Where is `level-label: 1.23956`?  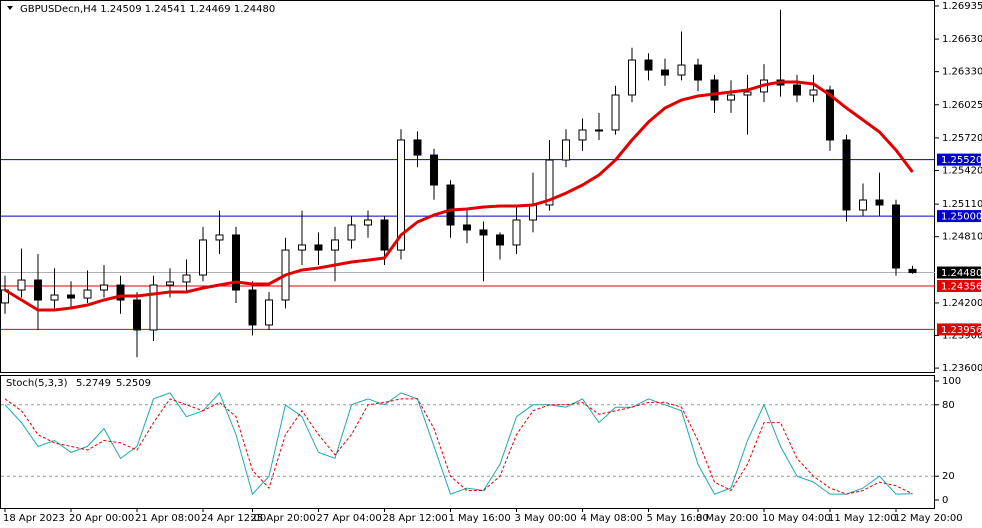 level-label: 1.23956 is located at coordinates (961, 330).